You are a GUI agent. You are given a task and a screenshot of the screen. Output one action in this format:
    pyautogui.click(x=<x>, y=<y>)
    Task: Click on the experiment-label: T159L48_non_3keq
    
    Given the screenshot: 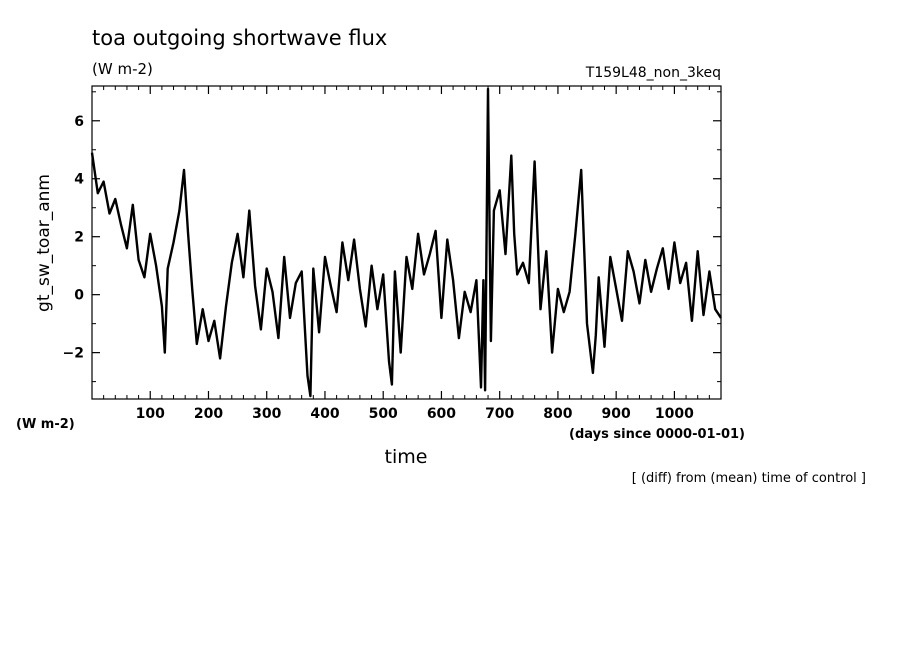 What is the action you would take?
    pyautogui.click(x=653, y=73)
    